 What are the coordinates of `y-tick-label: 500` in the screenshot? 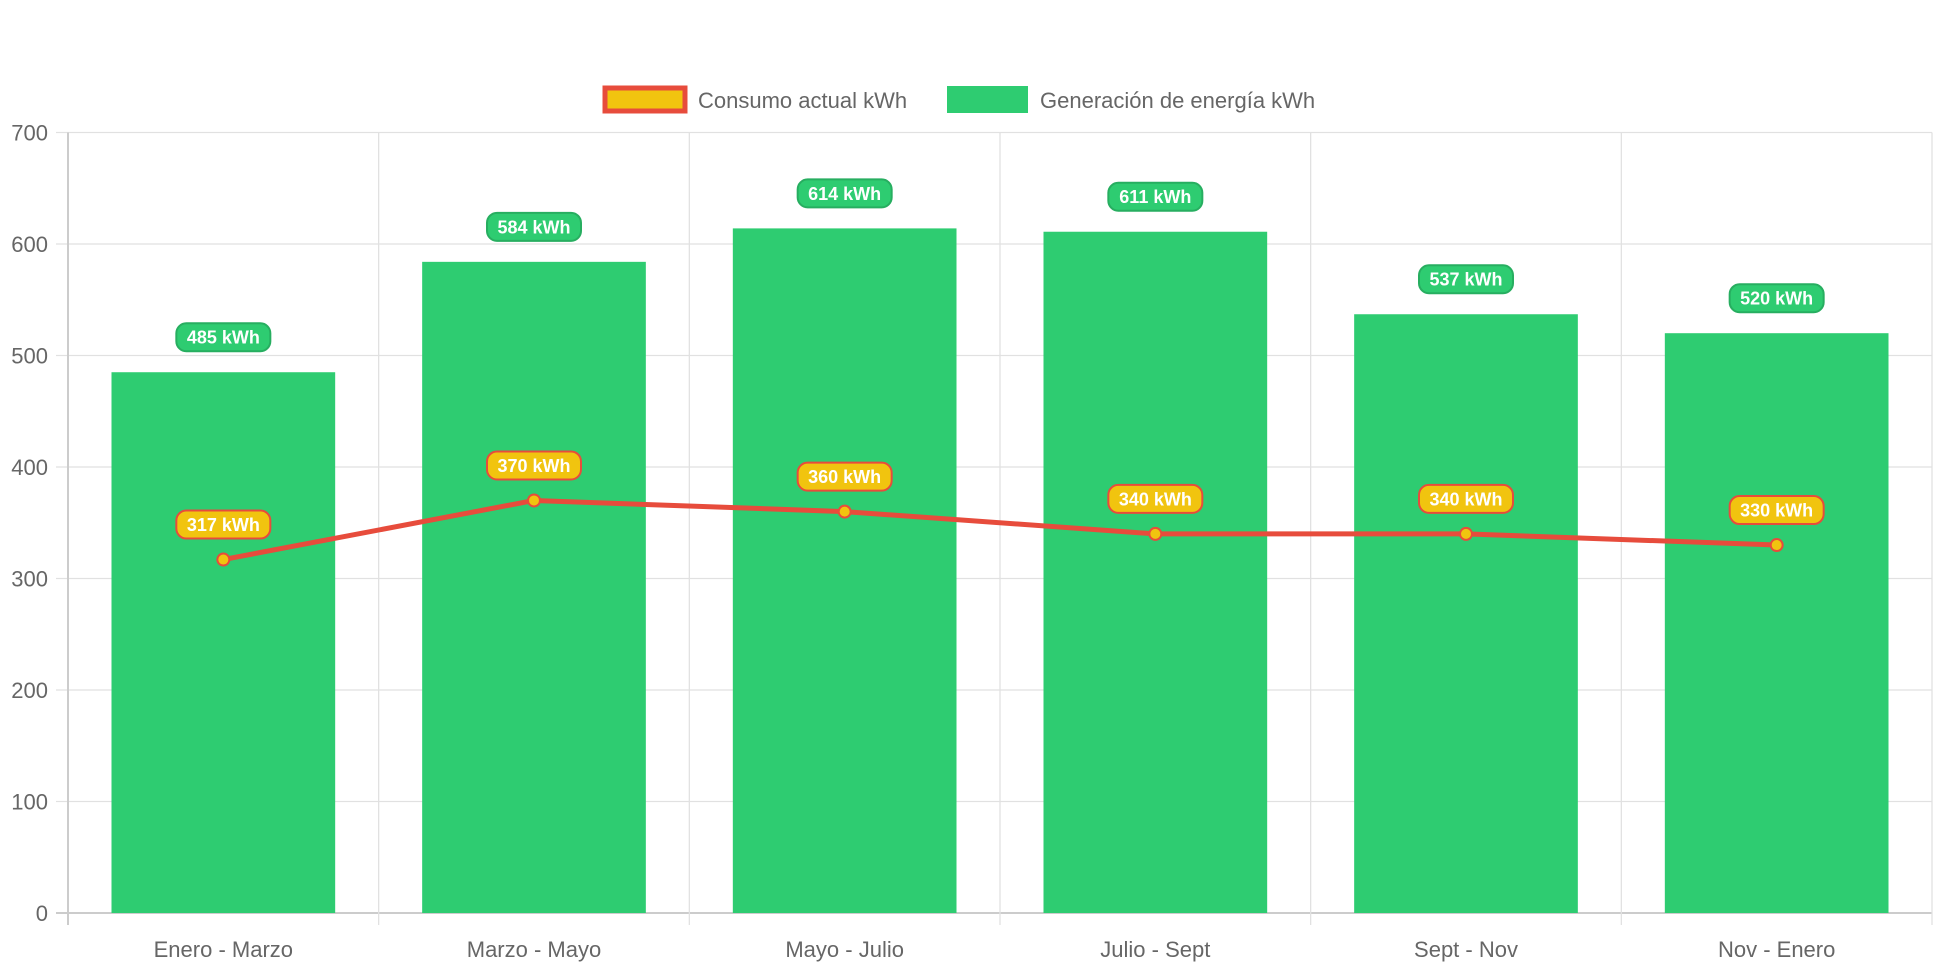 It's located at (29, 356).